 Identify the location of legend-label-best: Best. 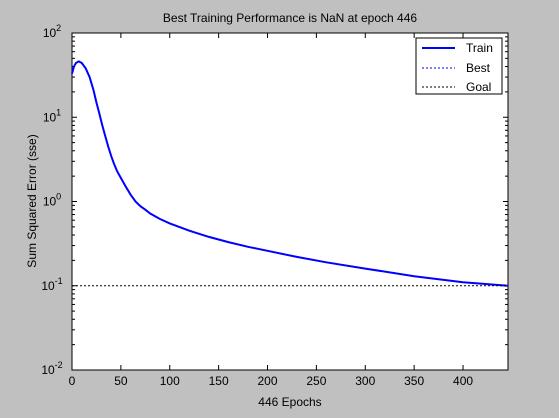
(478, 68).